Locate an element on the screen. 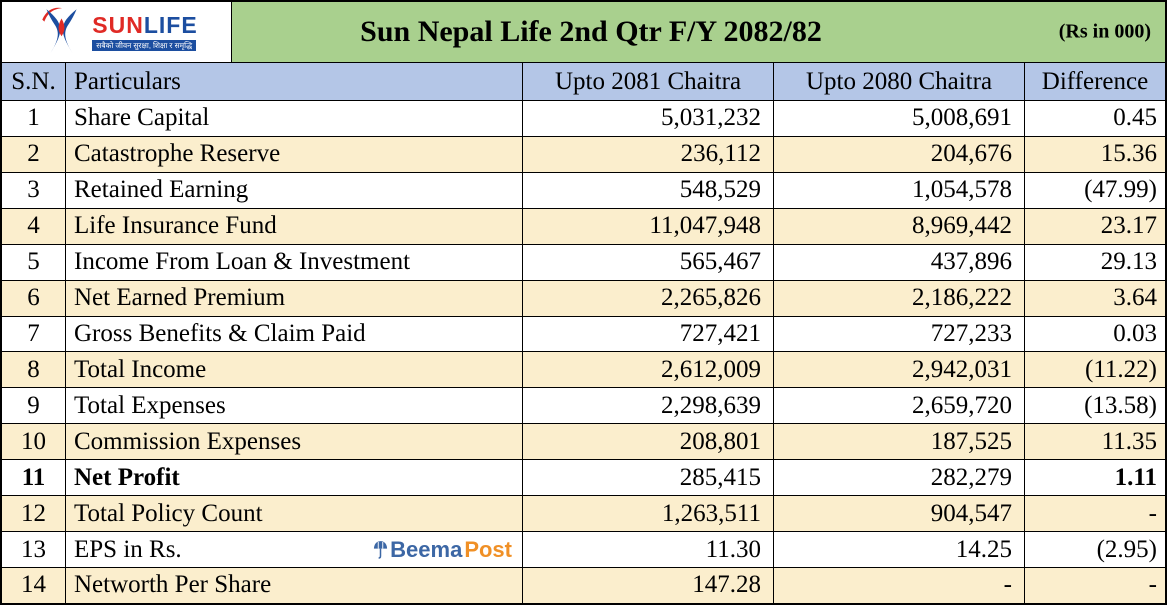  value-2080-cell: 14.25 is located at coordinates (899, 549).